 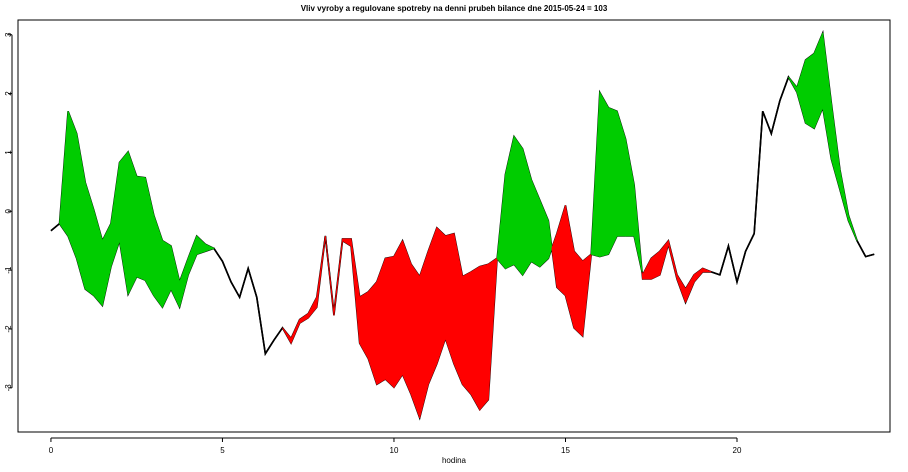 What do you see at coordinates (8, 93) in the screenshot?
I see `y-tick-label: 2` at bounding box center [8, 93].